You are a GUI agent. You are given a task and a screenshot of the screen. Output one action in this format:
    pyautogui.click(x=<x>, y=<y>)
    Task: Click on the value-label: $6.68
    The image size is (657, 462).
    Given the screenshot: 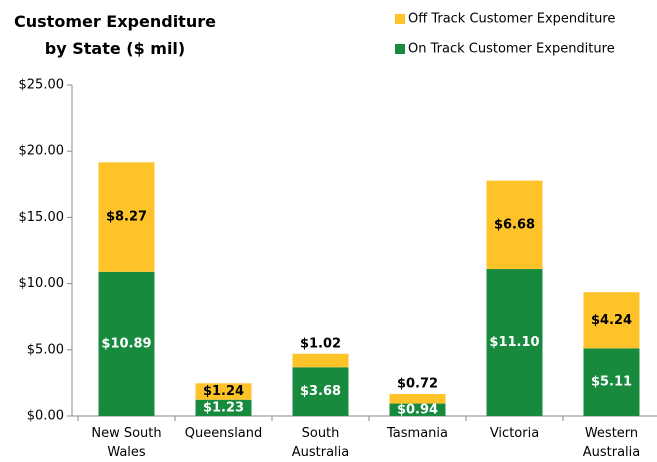 What is the action you would take?
    pyautogui.click(x=514, y=224)
    